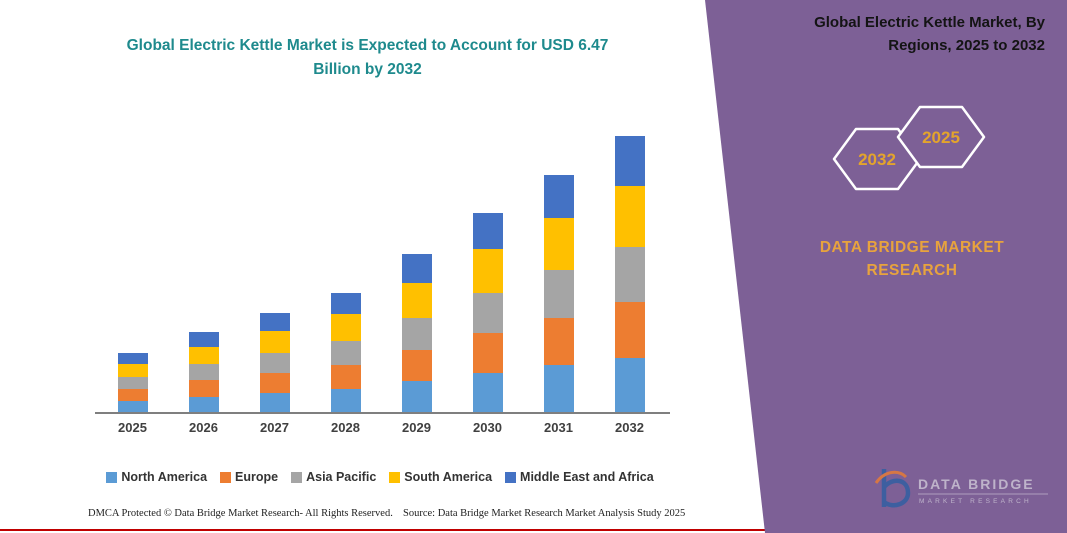 Image resolution: width=1067 pixels, height=533 pixels. I want to click on x-axis-line, so click(382, 413).